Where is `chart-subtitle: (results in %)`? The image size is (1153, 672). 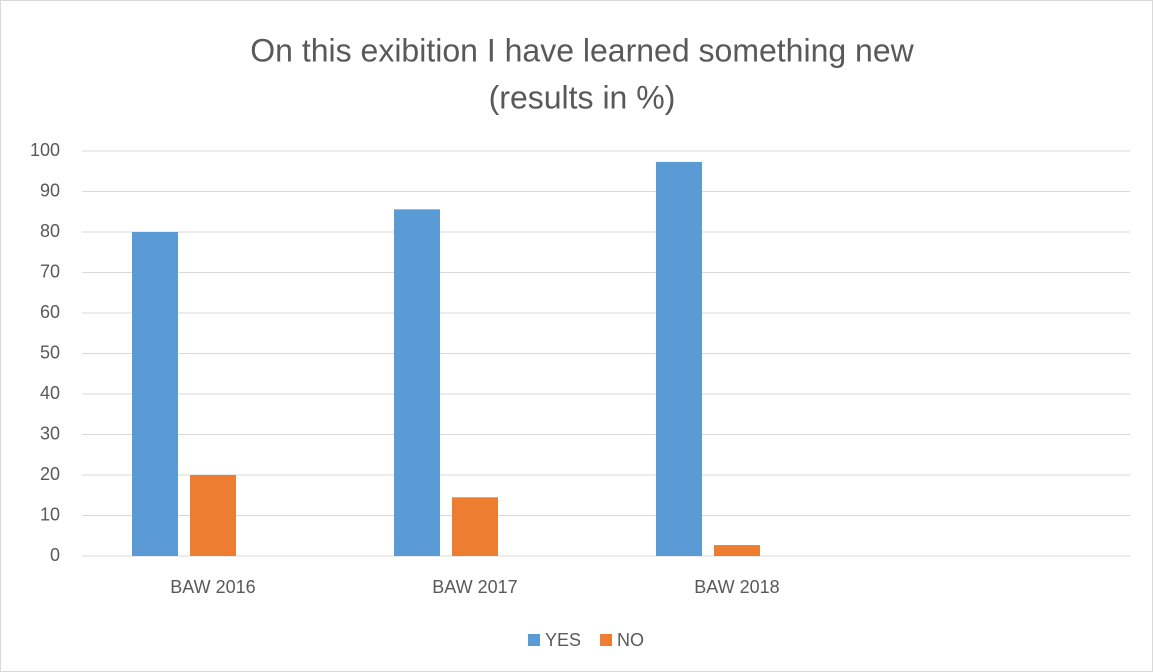
chart-subtitle: (results in %) is located at coordinates (582, 97).